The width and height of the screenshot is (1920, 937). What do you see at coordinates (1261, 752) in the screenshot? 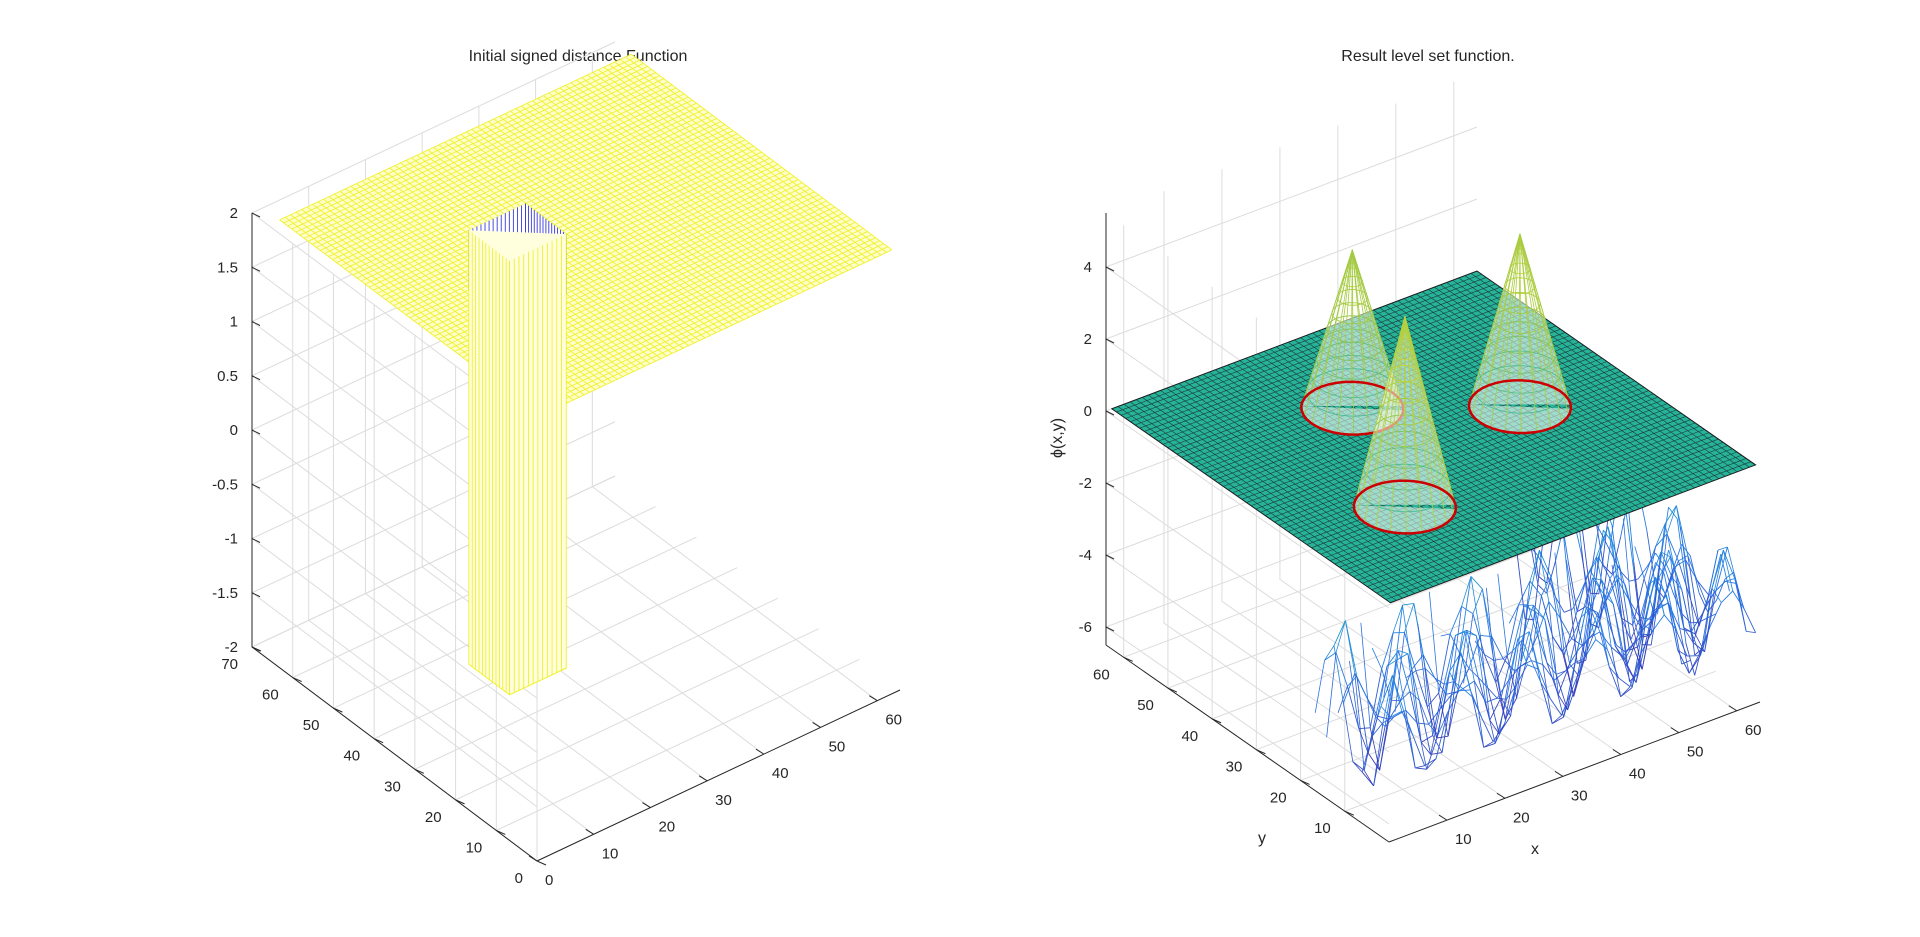
I see `right-y-tick-mark` at bounding box center [1261, 752].